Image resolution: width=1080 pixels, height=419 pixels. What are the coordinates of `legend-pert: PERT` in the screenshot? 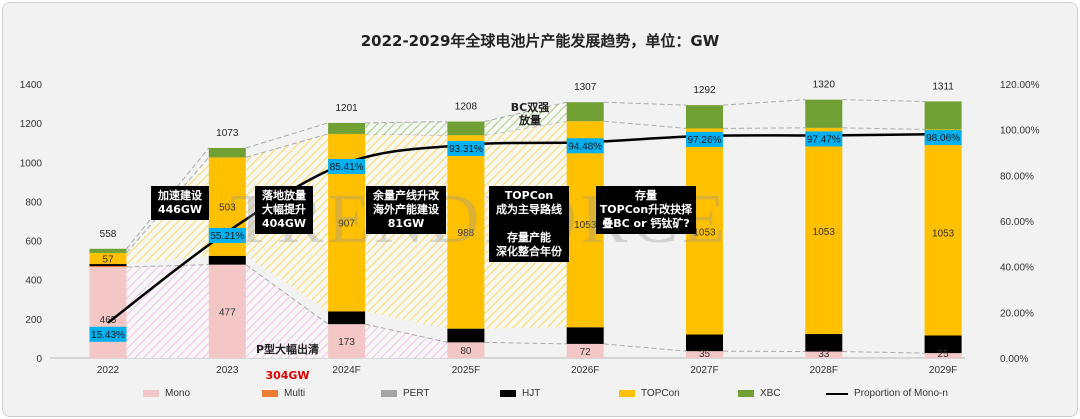 It's located at (405, 393).